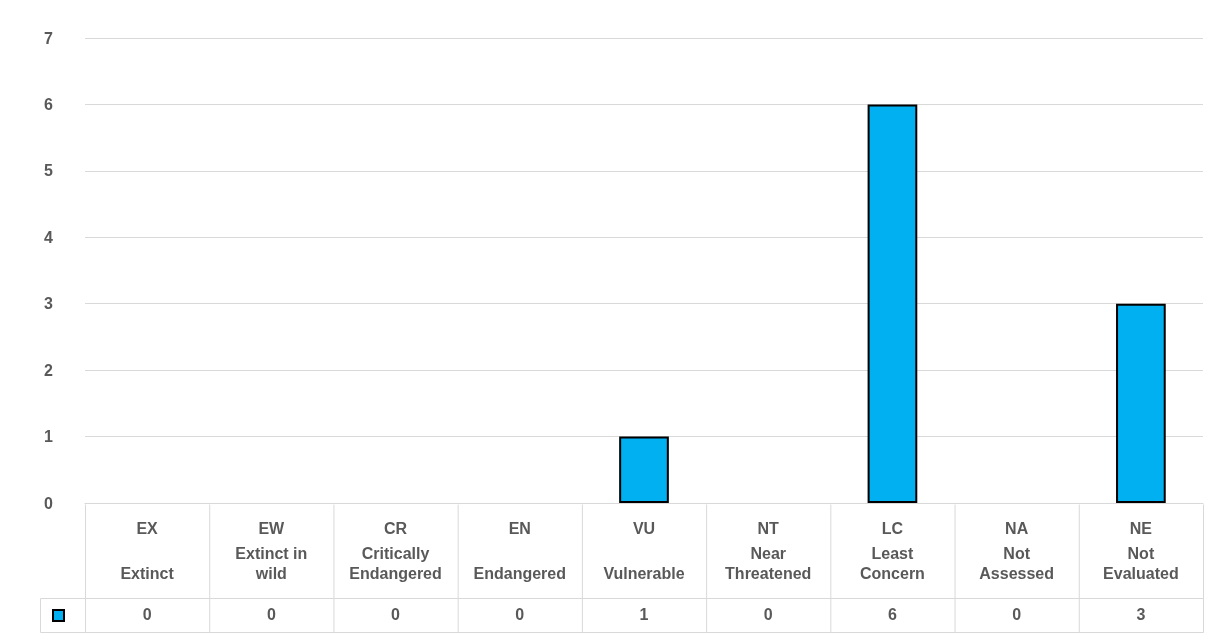  I want to click on x-tick-label: NA Not Assessed, so click(1017, 550).